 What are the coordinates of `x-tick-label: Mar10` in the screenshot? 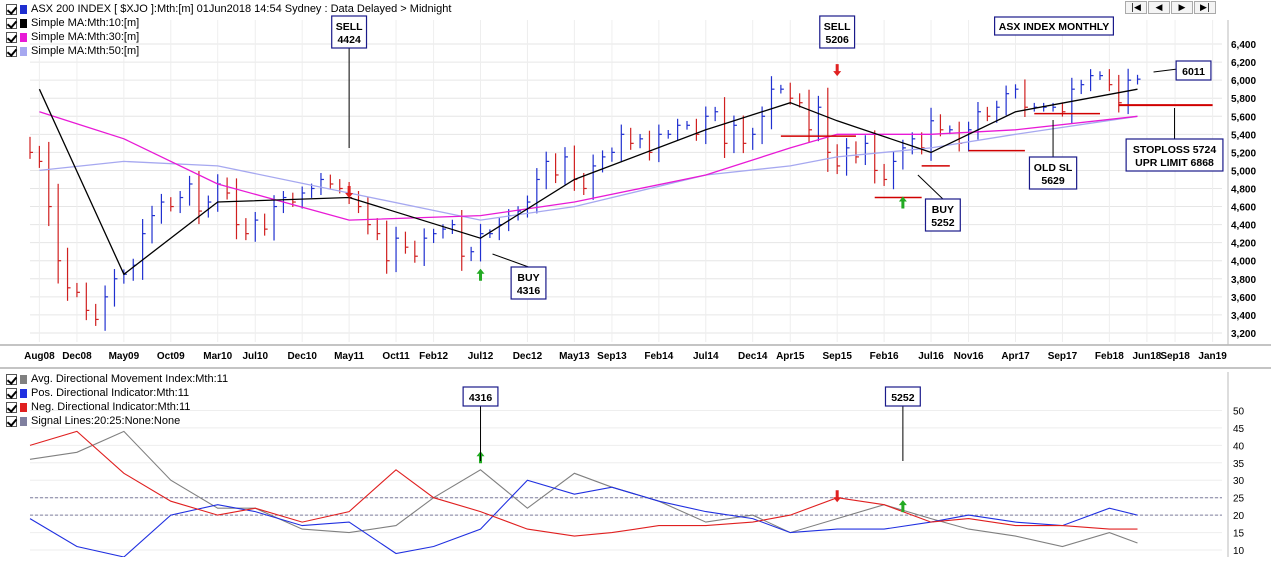 It's located at (217, 356).